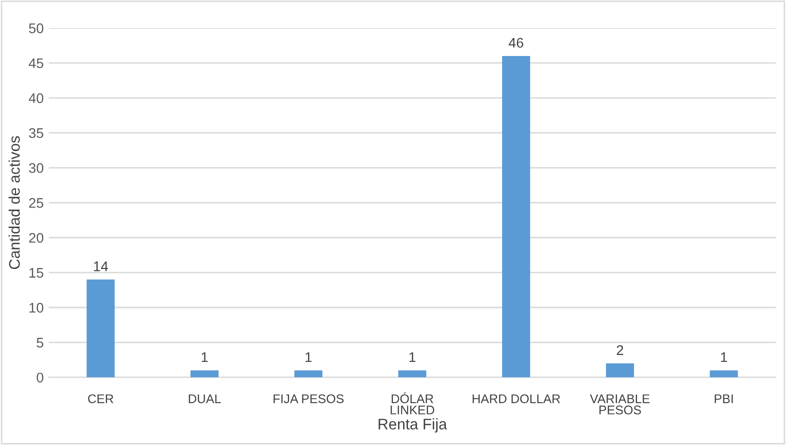 This screenshot has width=786, height=445. What do you see at coordinates (40, 377) in the screenshot?
I see `y-tick-label: 0` at bounding box center [40, 377].